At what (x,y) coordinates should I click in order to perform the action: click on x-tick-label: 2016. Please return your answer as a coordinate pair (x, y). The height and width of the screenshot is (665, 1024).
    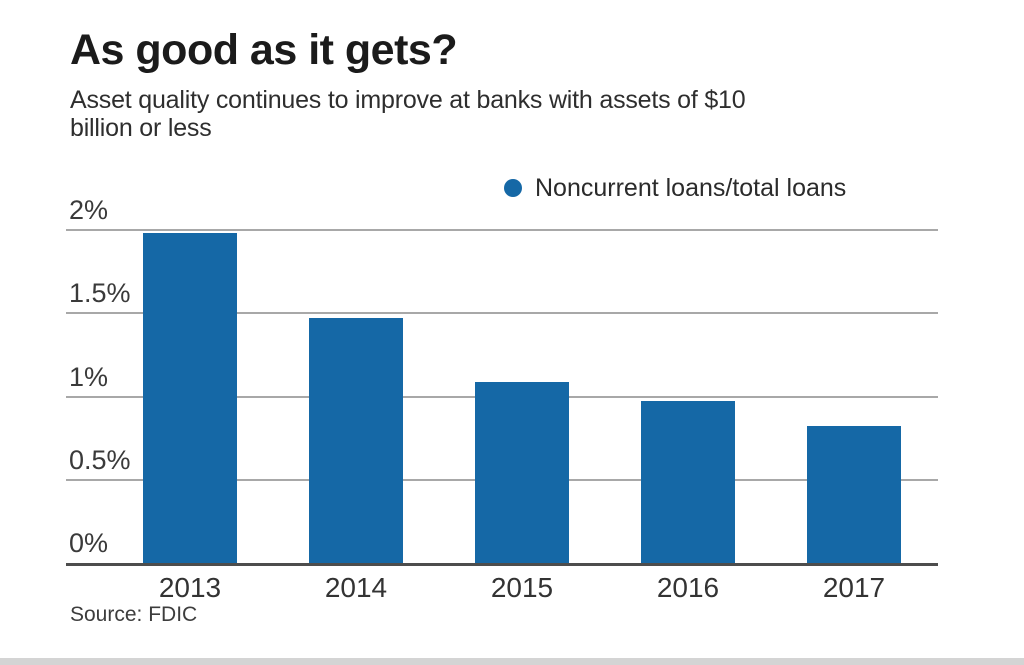
    Looking at the image, I should click on (688, 587).